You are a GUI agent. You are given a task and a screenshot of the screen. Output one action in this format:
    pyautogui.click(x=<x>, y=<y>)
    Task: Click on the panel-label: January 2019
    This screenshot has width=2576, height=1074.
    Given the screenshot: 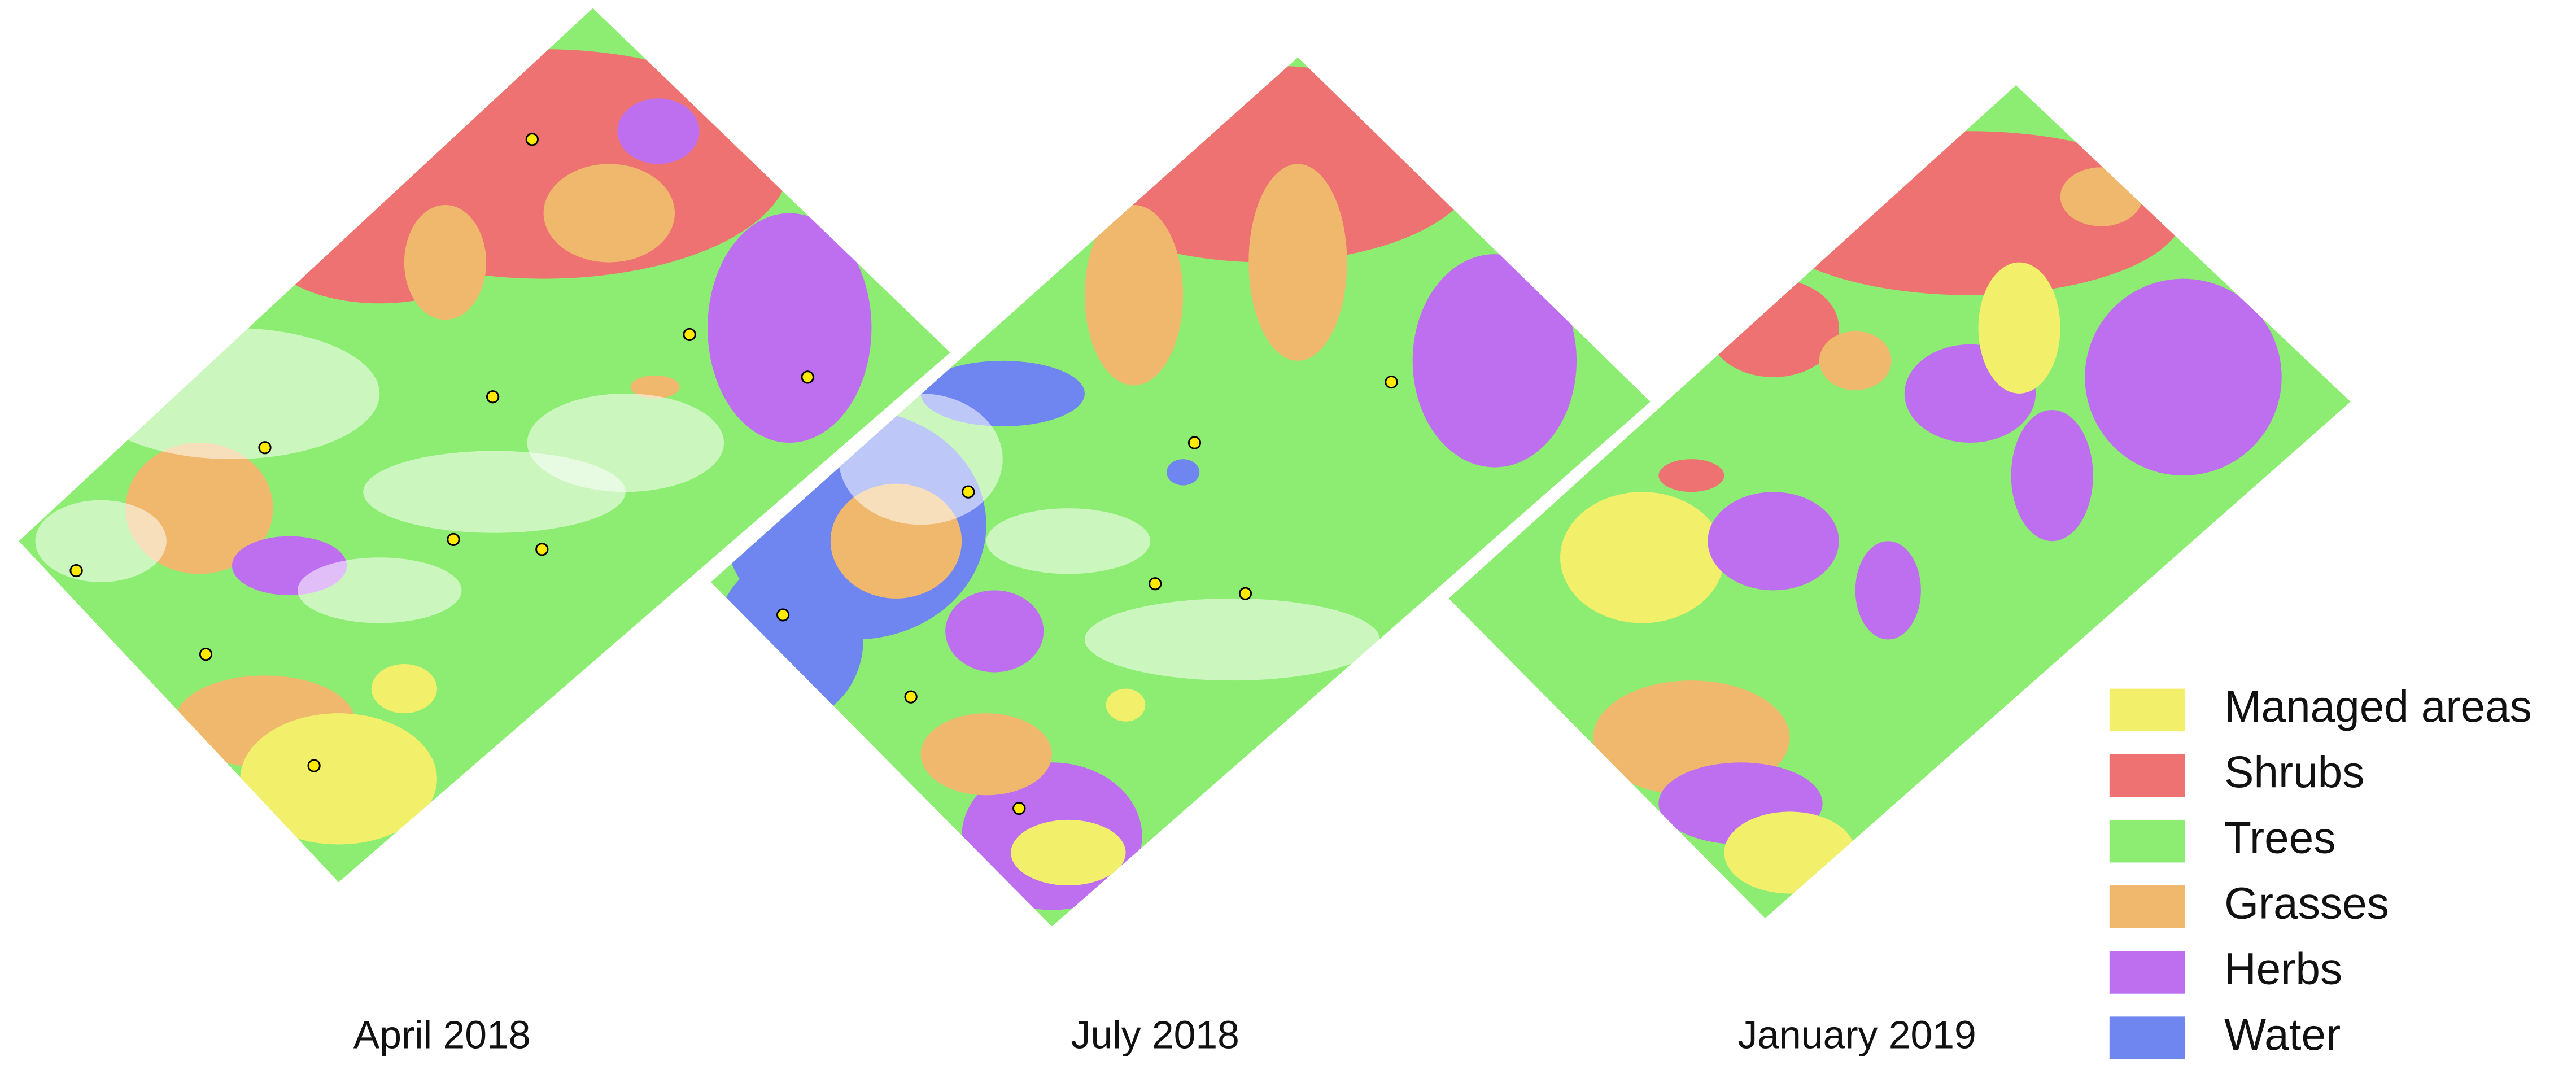 What is the action you would take?
    pyautogui.click(x=1856, y=1035)
    